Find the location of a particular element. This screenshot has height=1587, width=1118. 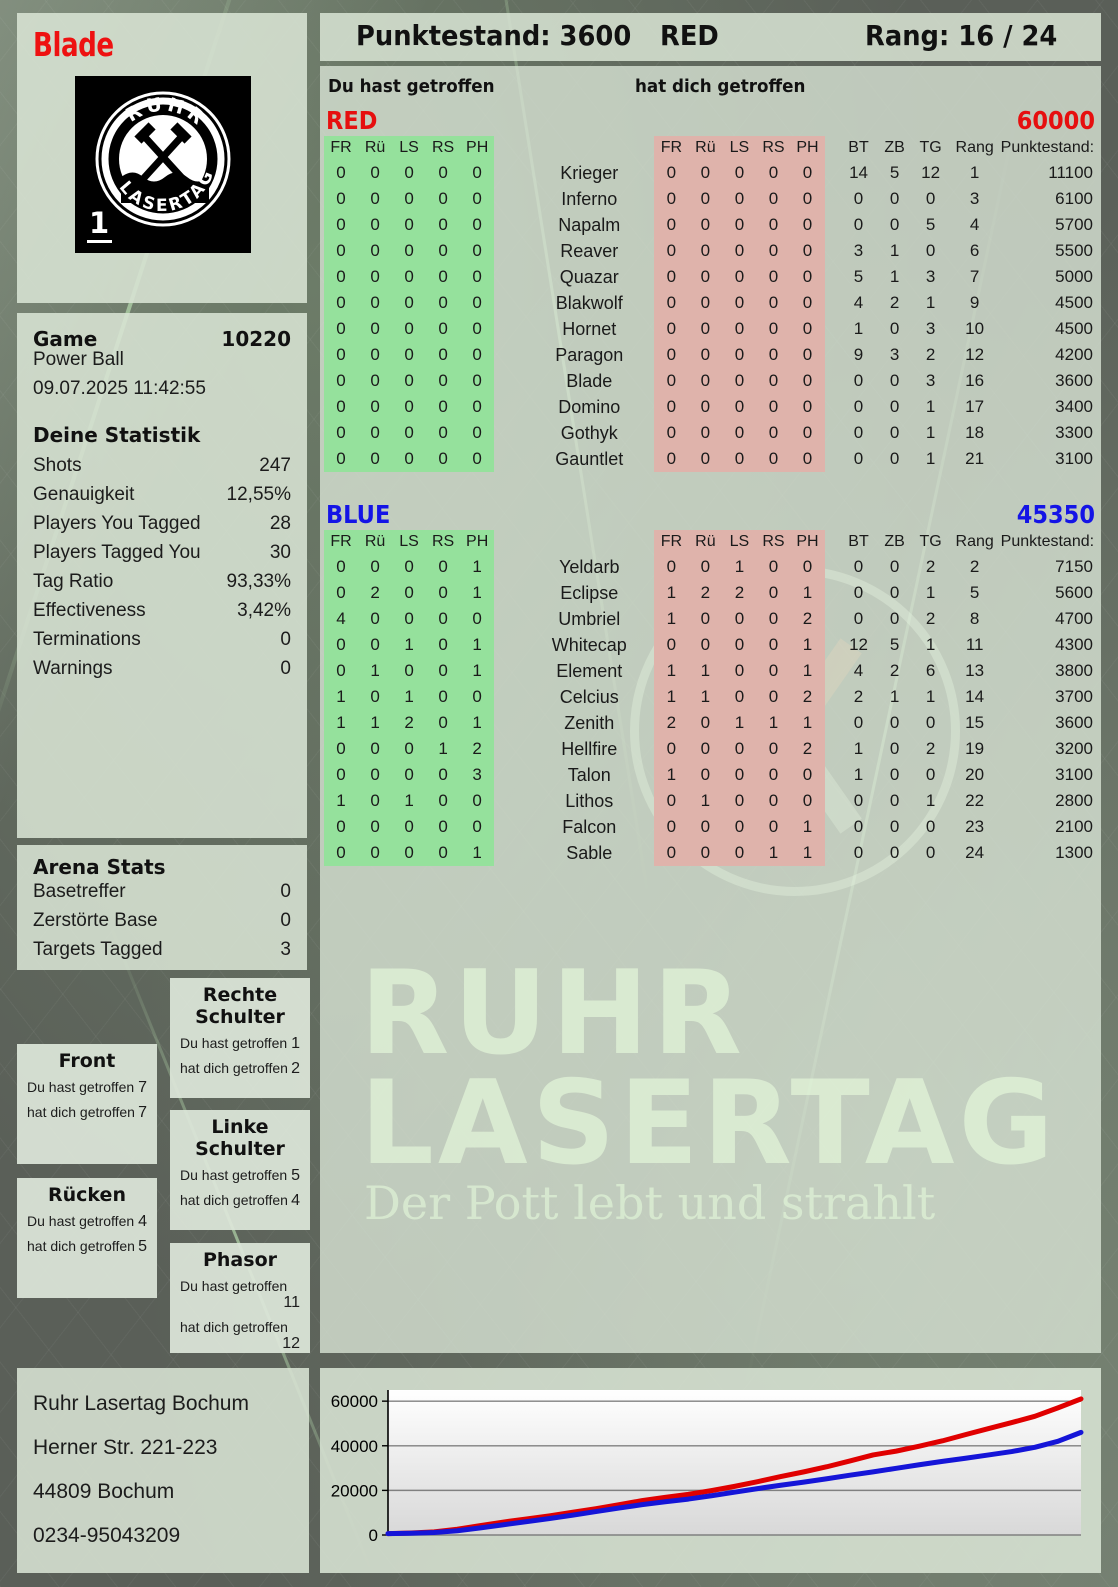

cell-player-name: Zenith is located at coordinates (589, 723).